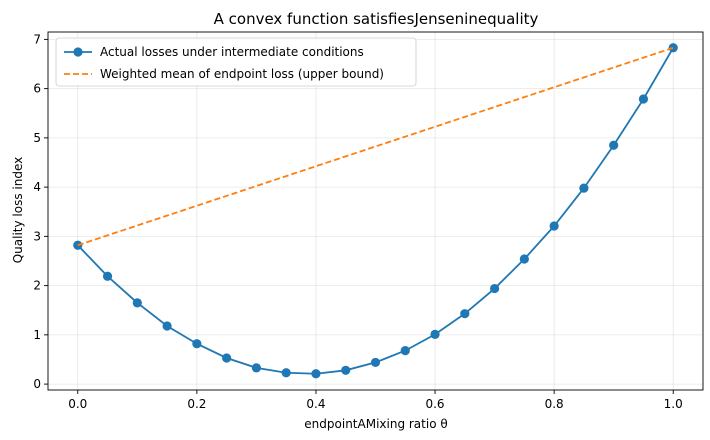 This screenshot has height=440, width=710. Describe the element at coordinates (673, 404) in the screenshot. I see `x-tick-label: 1.0` at that location.